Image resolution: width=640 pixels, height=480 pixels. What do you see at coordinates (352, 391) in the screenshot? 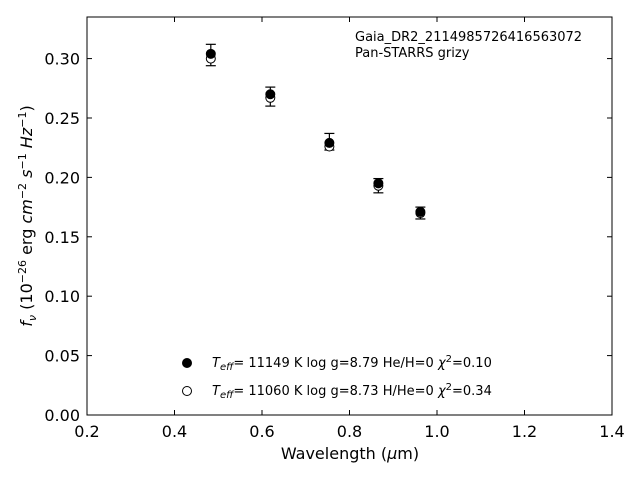
I see `legend-entry-2: Teff= 11060 K log g=8.73 H/He=0 χ2=0.34` at bounding box center [352, 391].